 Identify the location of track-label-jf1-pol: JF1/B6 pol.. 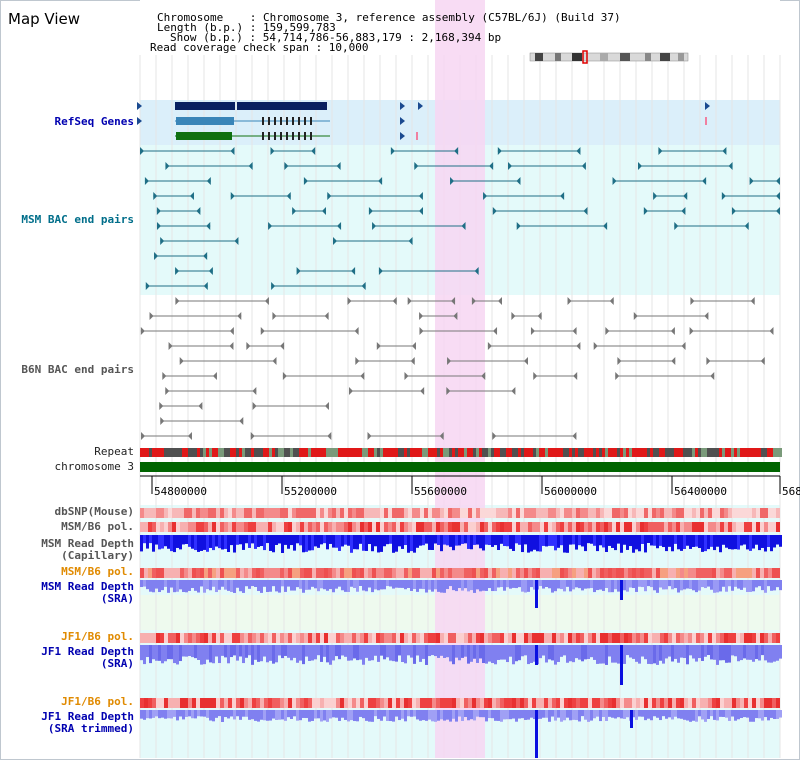
(97, 636).